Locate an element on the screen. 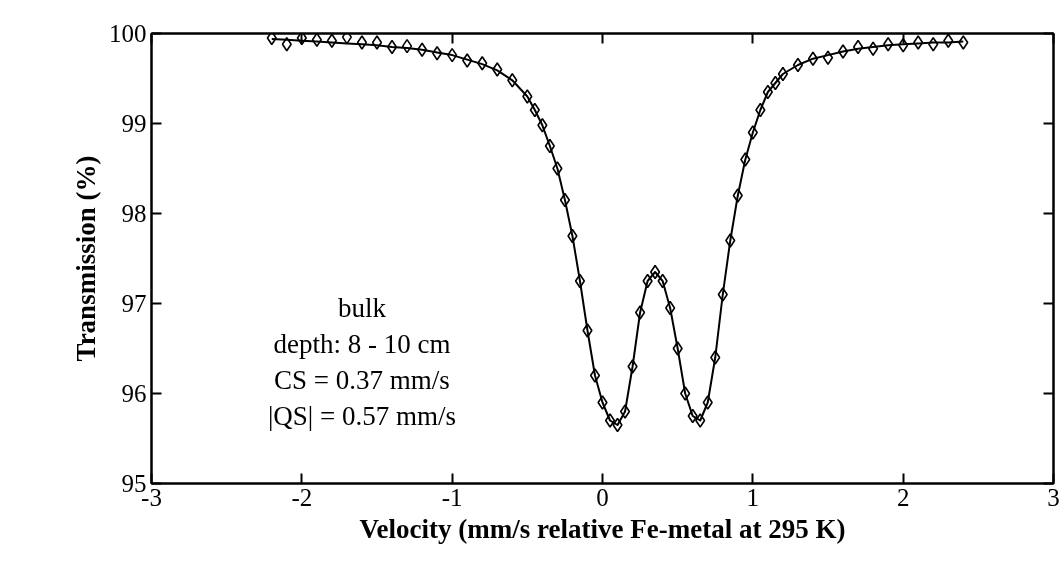 The width and height of the screenshot is (1061, 564). x-tick-label: -2 is located at coordinates (302, 497).